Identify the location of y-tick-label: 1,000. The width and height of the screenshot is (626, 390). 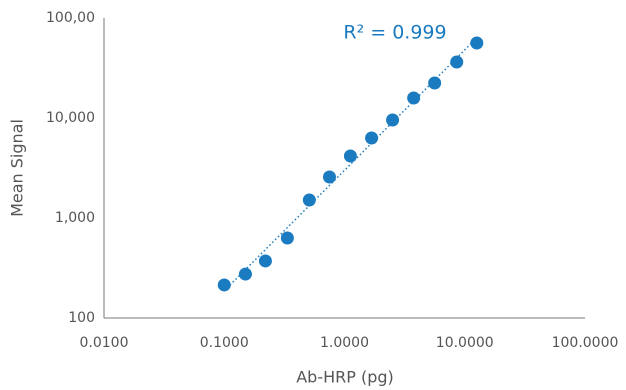
(75, 218).